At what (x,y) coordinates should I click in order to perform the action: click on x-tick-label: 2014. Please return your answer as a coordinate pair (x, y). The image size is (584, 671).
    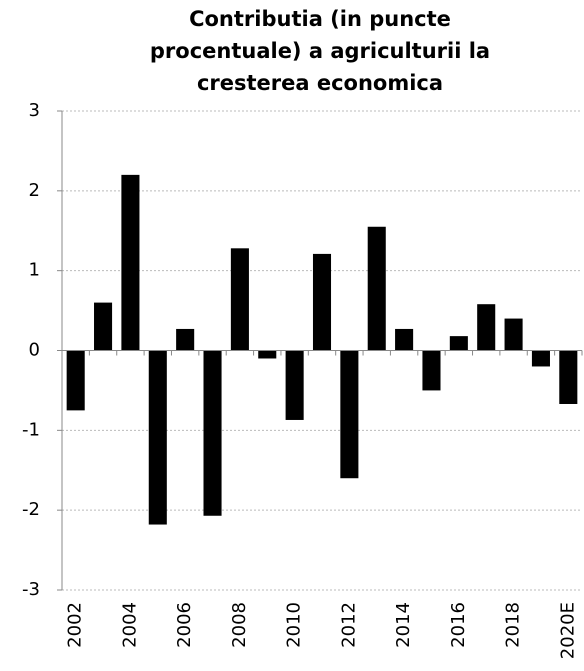
    Looking at the image, I should click on (403, 625).